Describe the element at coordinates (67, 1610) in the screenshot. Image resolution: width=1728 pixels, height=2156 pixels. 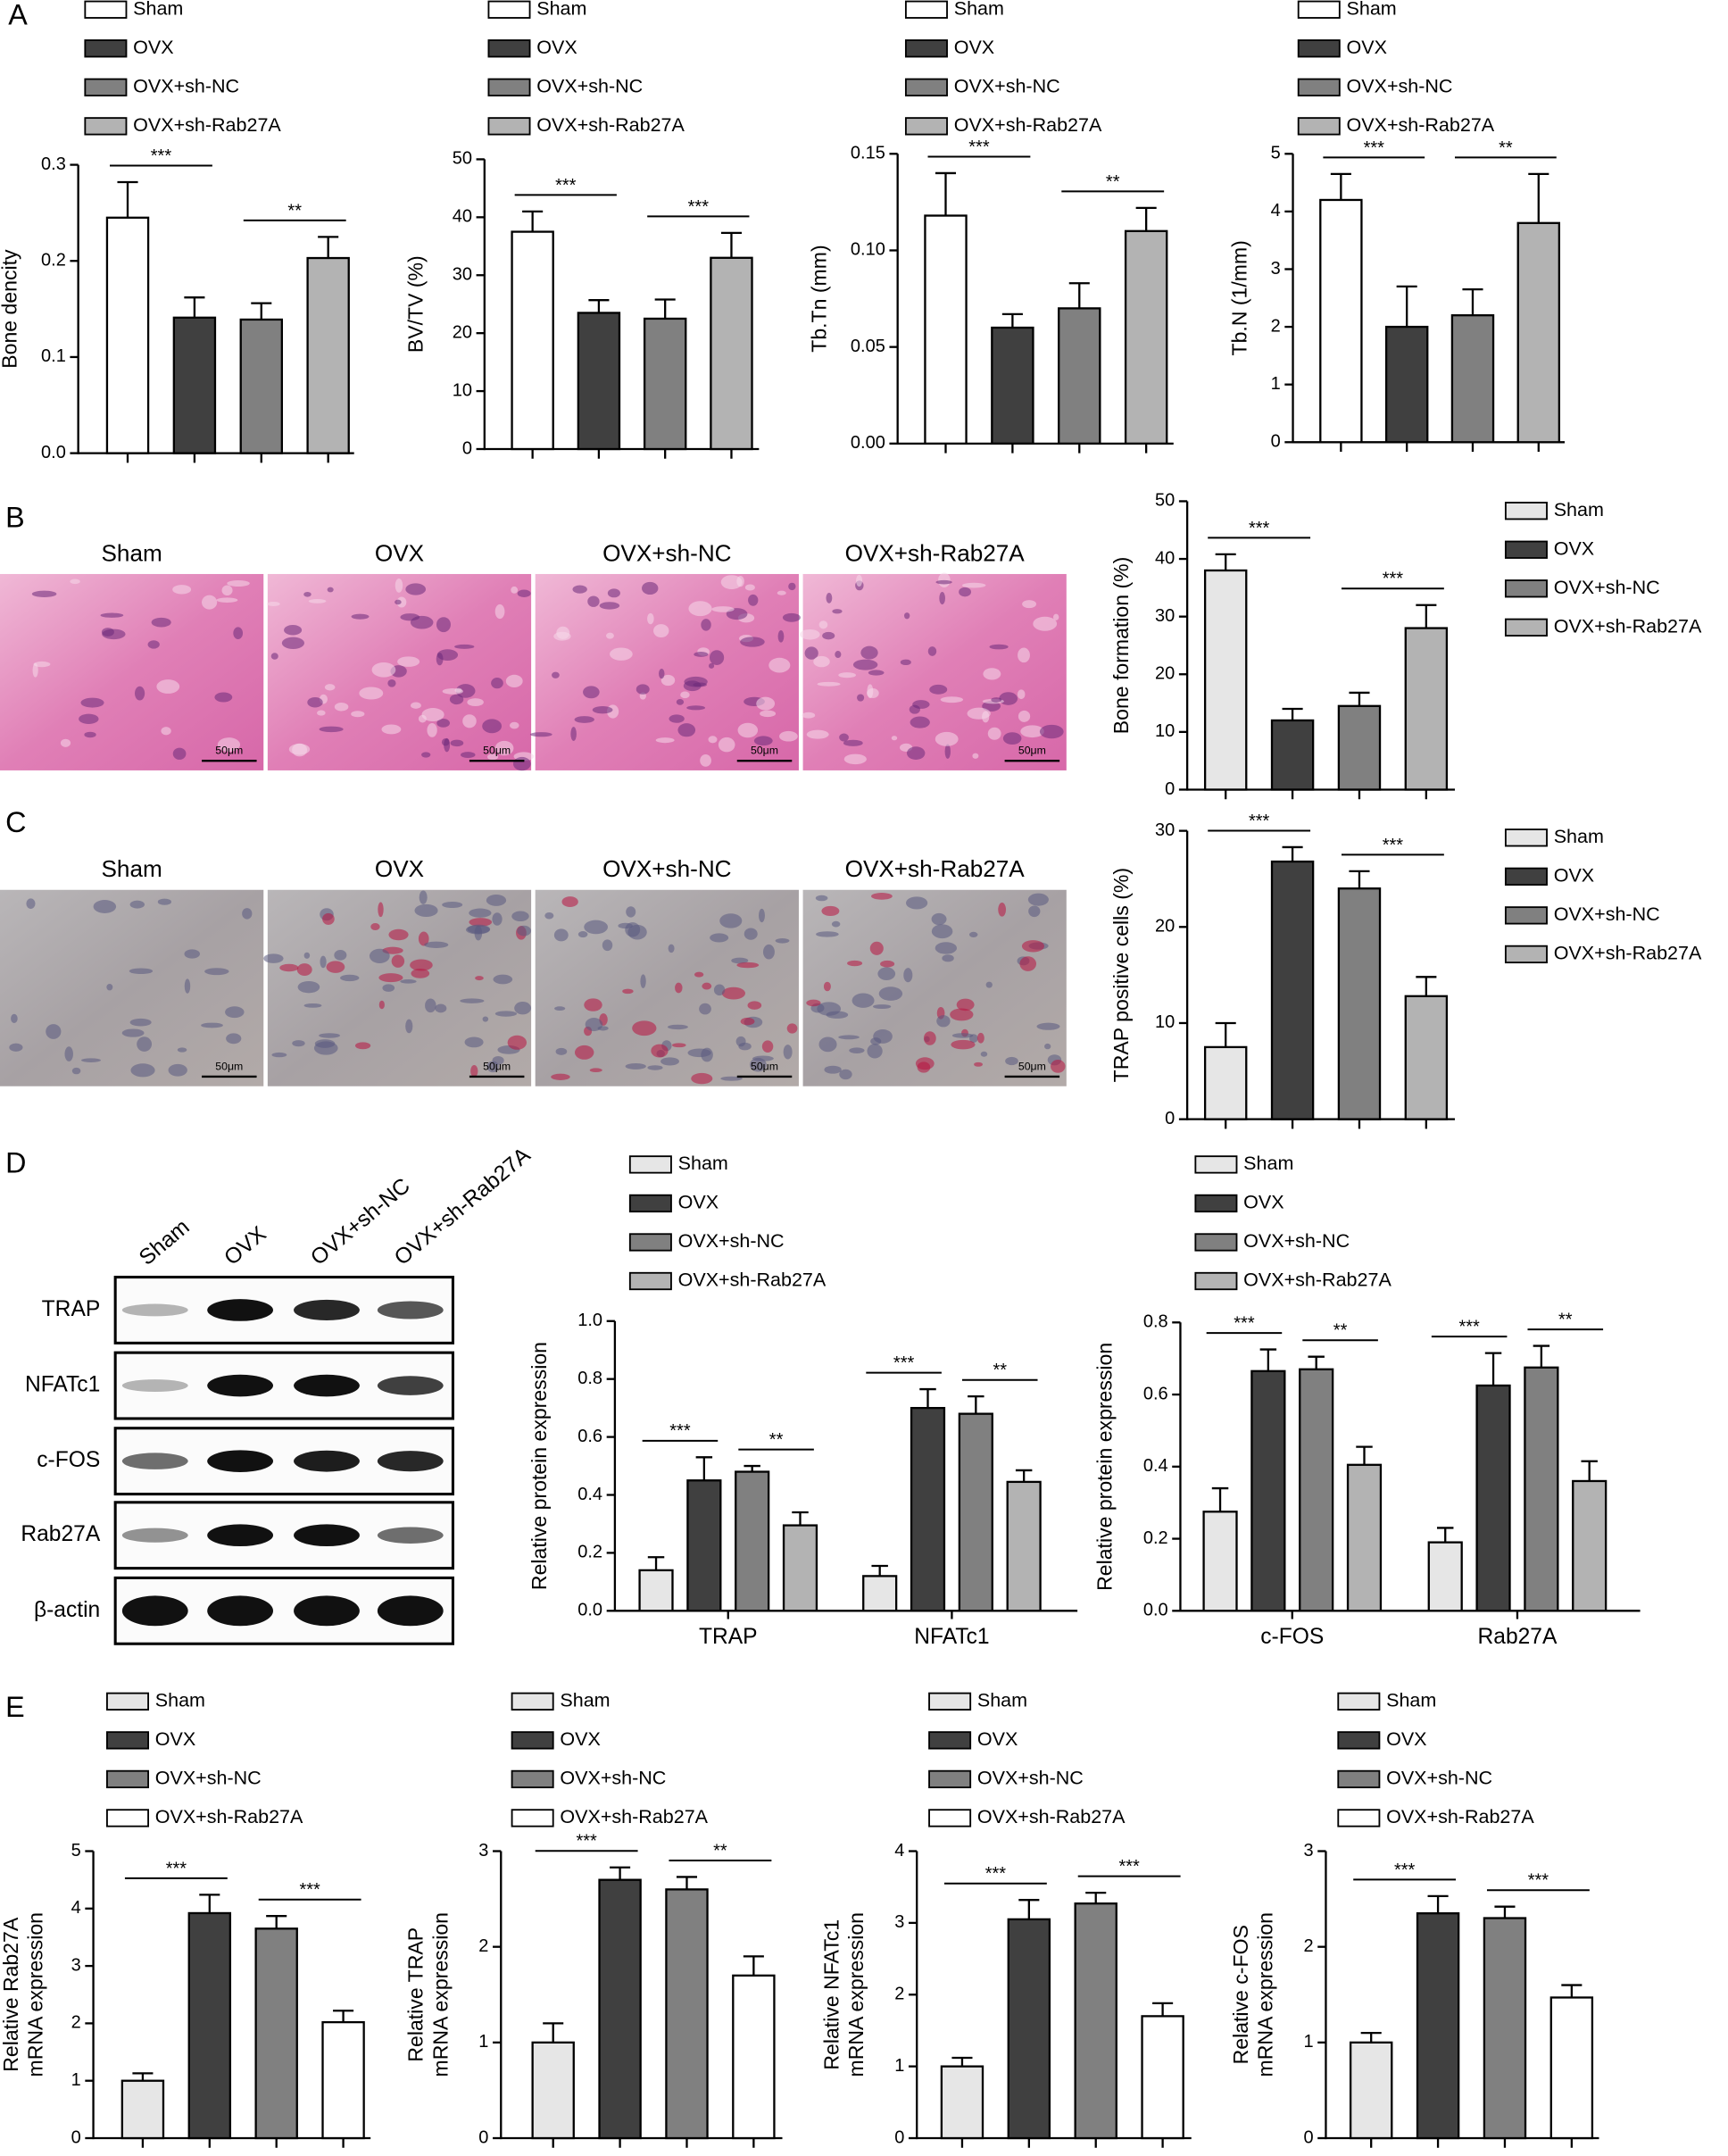
I see `row-label: β-actin` at that location.